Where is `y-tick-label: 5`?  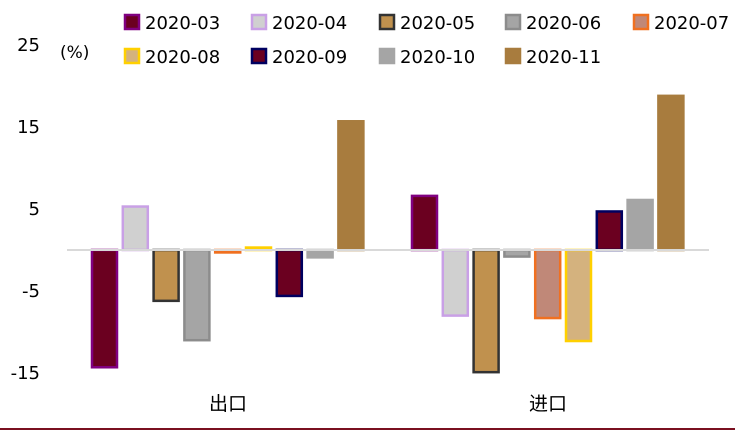 y-tick-label: 5 is located at coordinates (34, 209).